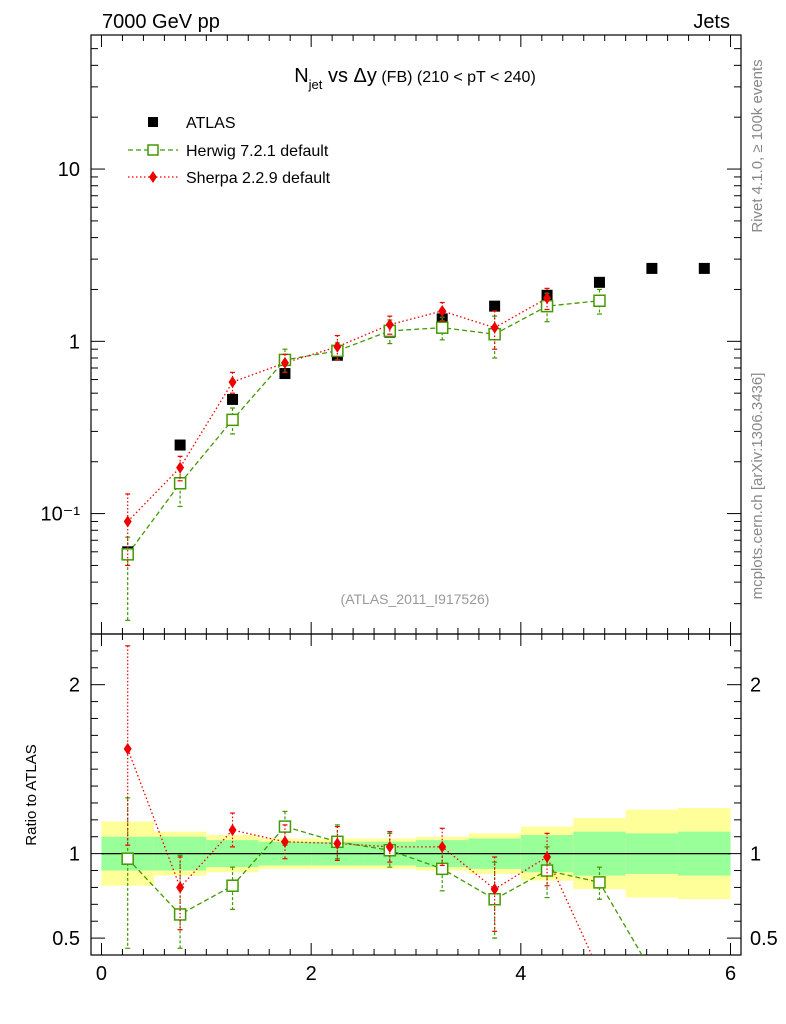  What do you see at coordinates (74, 342) in the screenshot?
I see `main-y-tick-label: 1` at bounding box center [74, 342].